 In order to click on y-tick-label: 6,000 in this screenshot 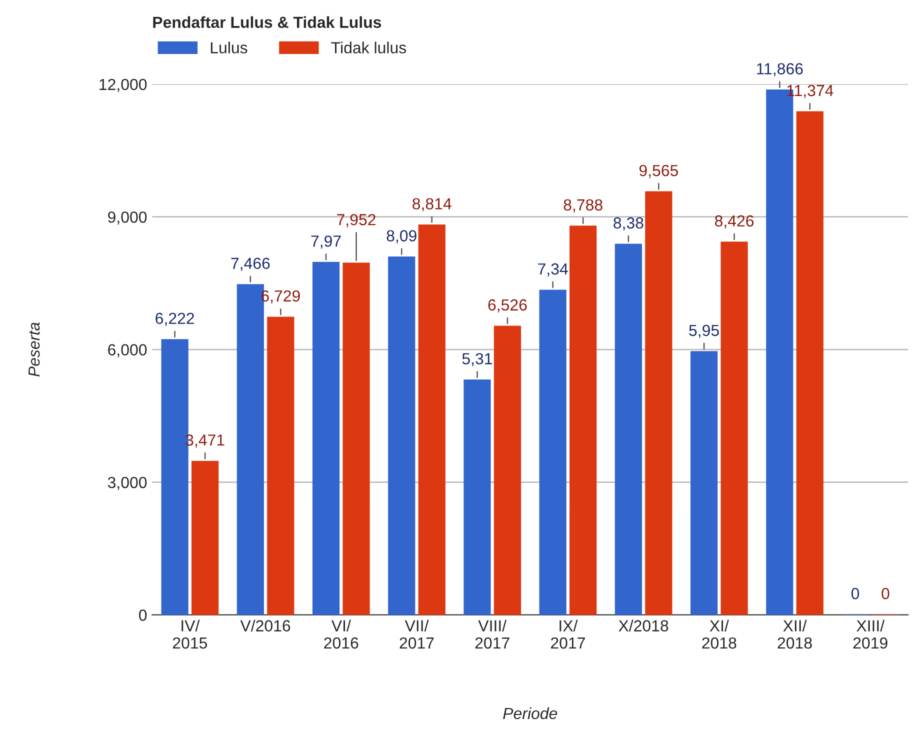, I will do `click(127, 351)`.